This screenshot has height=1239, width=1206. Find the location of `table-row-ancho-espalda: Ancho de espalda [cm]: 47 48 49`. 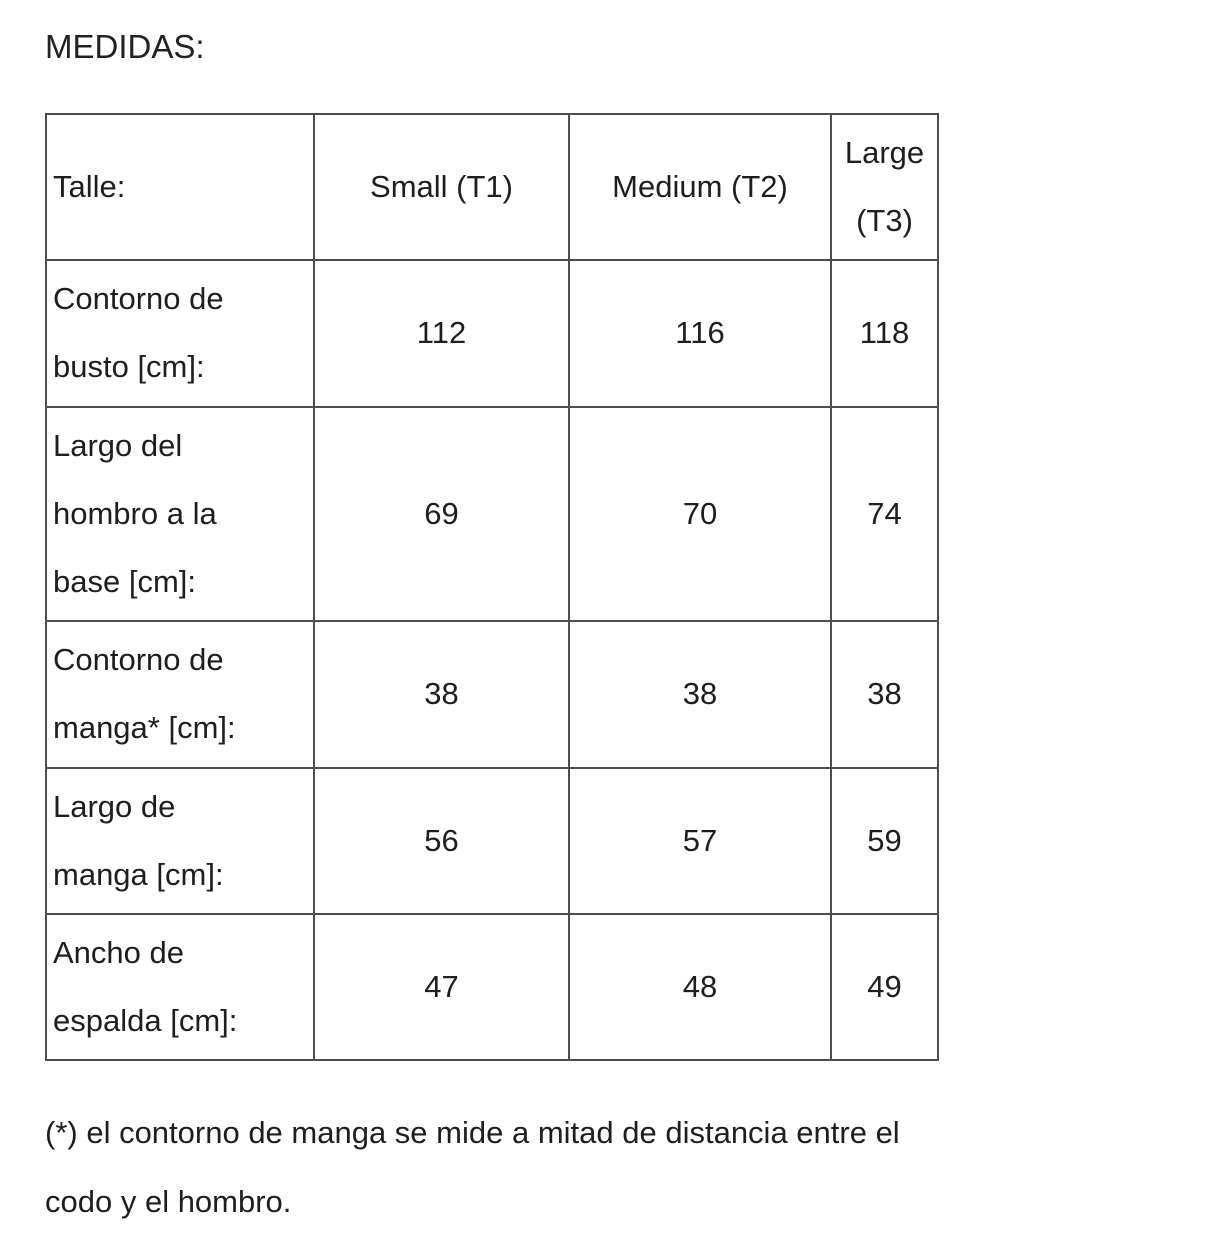

table-row-ancho-espalda: Ancho de espalda [cm]: 47 48 49 is located at coordinates (492, 987).